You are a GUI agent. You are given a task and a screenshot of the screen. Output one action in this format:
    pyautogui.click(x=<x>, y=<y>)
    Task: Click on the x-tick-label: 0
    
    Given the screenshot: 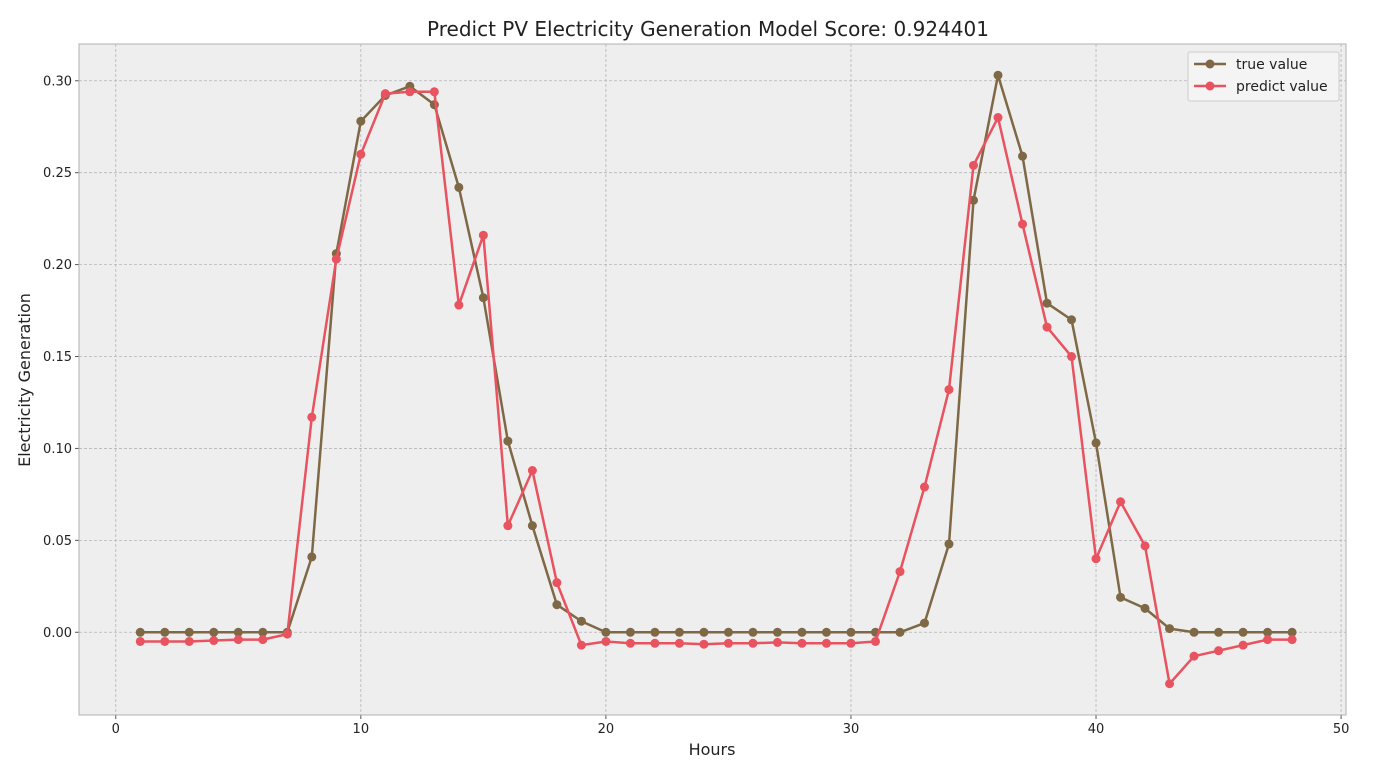 What is the action you would take?
    pyautogui.click(x=116, y=729)
    